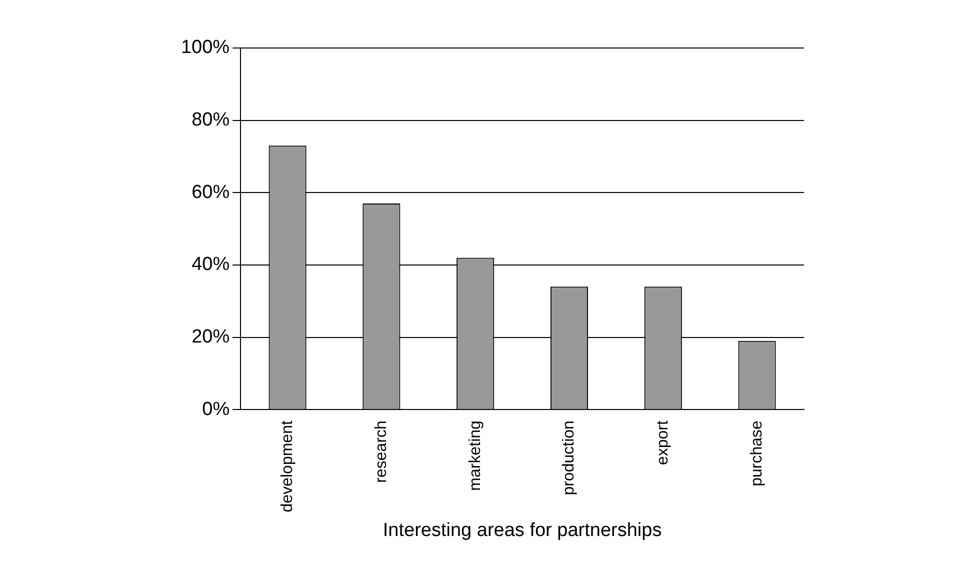  I want to click on x-tick-label: purchase, so click(757, 453).